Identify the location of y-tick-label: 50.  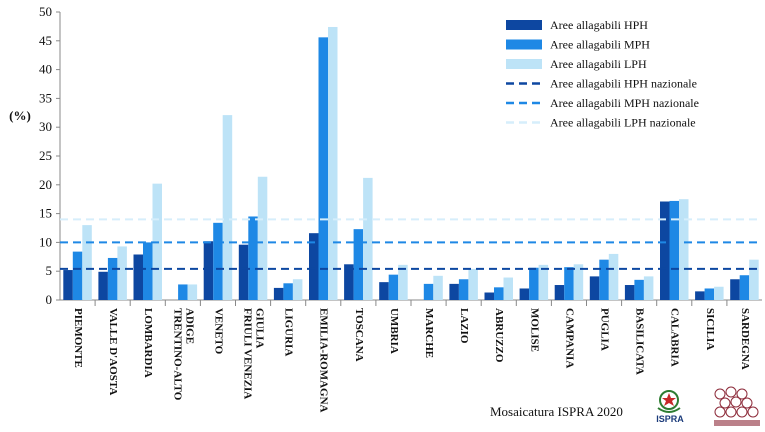
(45, 11).